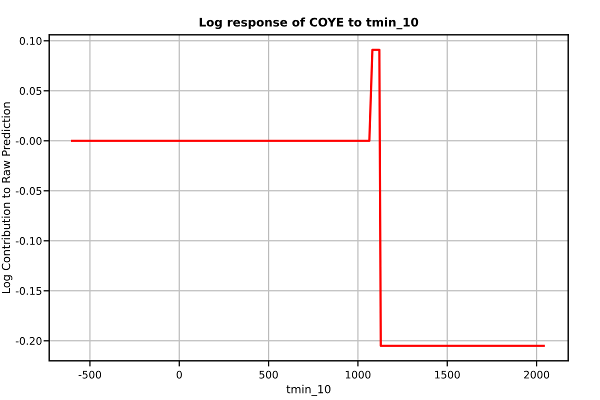  What do you see at coordinates (29, 141) in the screenshot?
I see `y-tick-label: -0.00` at bounding box center [29, 141].